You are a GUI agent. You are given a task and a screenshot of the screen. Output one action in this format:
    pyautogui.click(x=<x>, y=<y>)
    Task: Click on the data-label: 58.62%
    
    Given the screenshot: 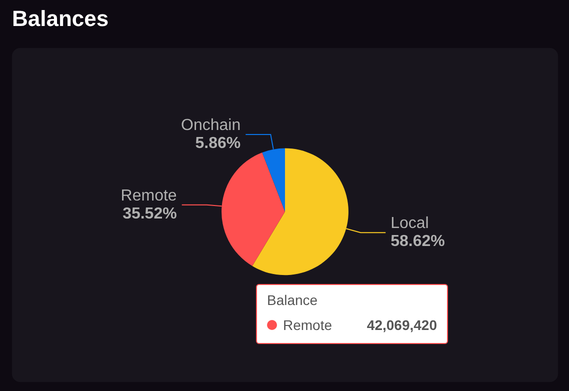 What is the action you would take?
    pyautogui.click(x=417, y=241)
    